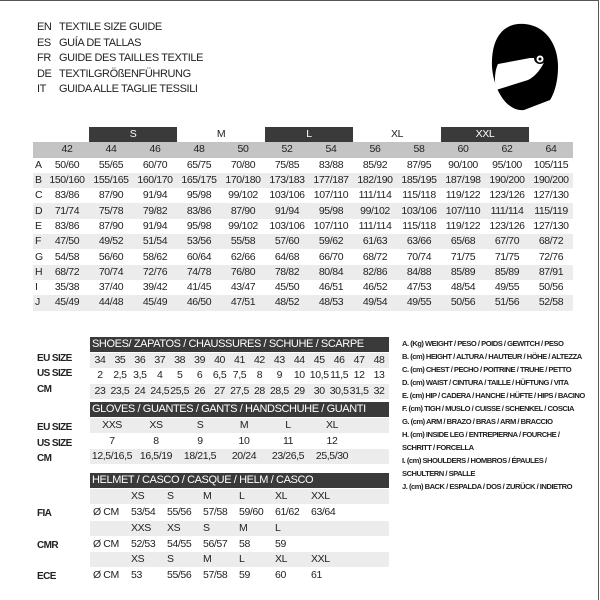 This screenshot has width=600, height=600. Describe the element at coordinates (239, 575) in the screenshot. I see `helmet-value-row: Ø CM 53 55/56 57/58 59 60 61` at that location.